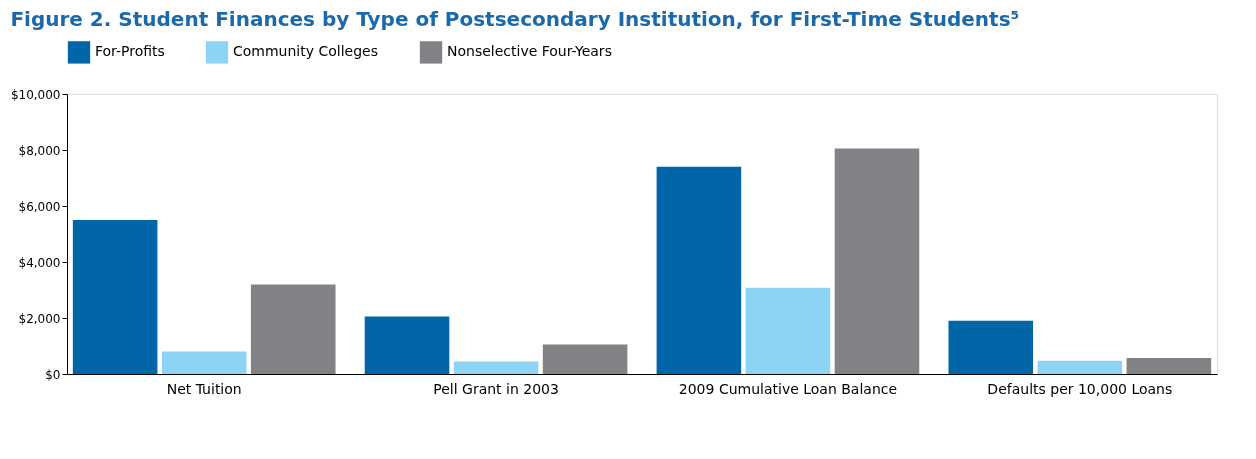 The image size is (1256, 459). Describe the element at coordinates (39, 318) in the screenshot. I see `y-tick-label: $2,000` at that location.